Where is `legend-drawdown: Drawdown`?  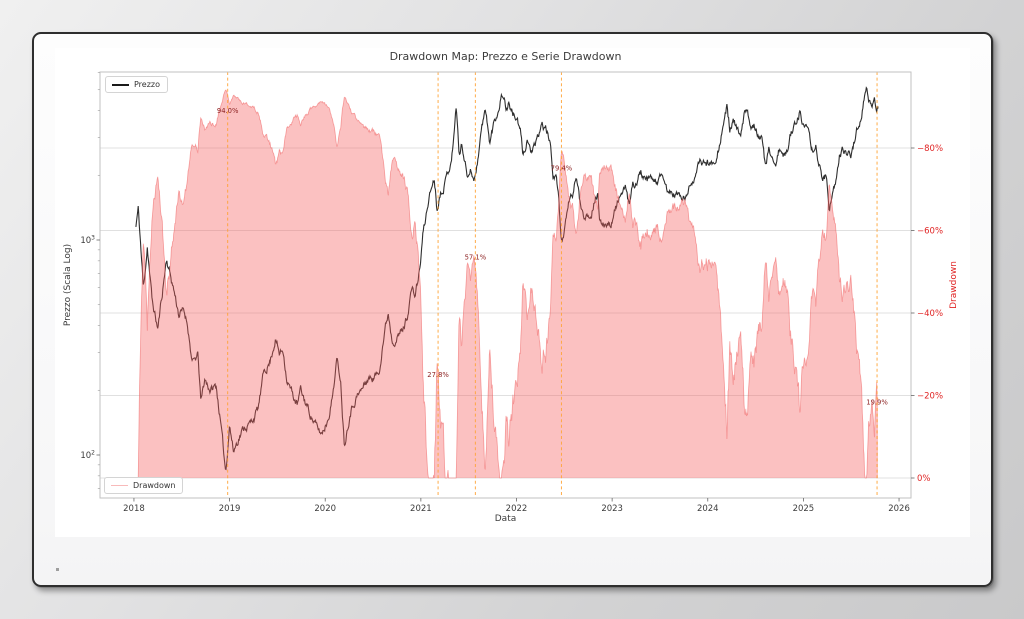
legend-drawdown: Drawdown is located at coordinates (144, 485).